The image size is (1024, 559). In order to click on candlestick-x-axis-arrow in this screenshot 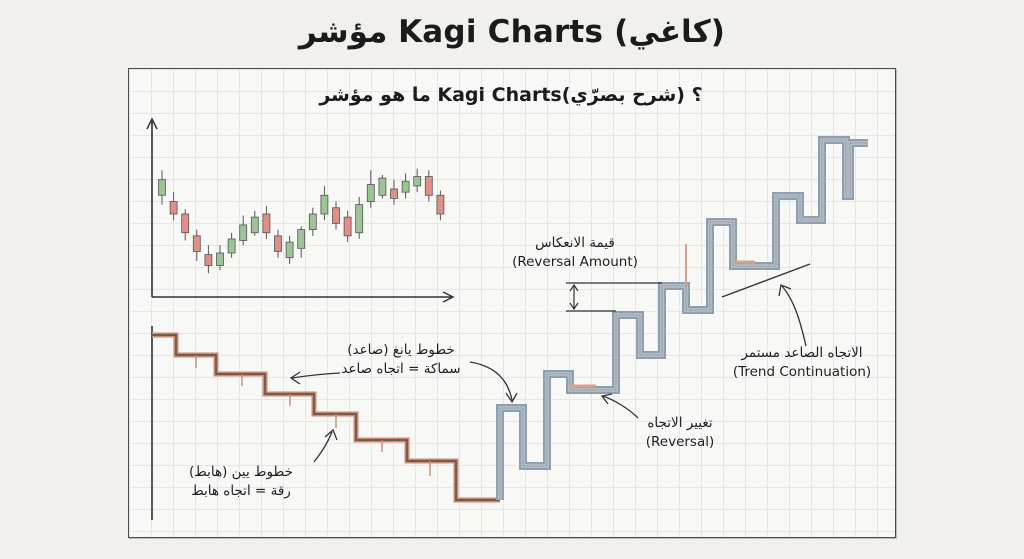, I will do `click(448, 297)`.